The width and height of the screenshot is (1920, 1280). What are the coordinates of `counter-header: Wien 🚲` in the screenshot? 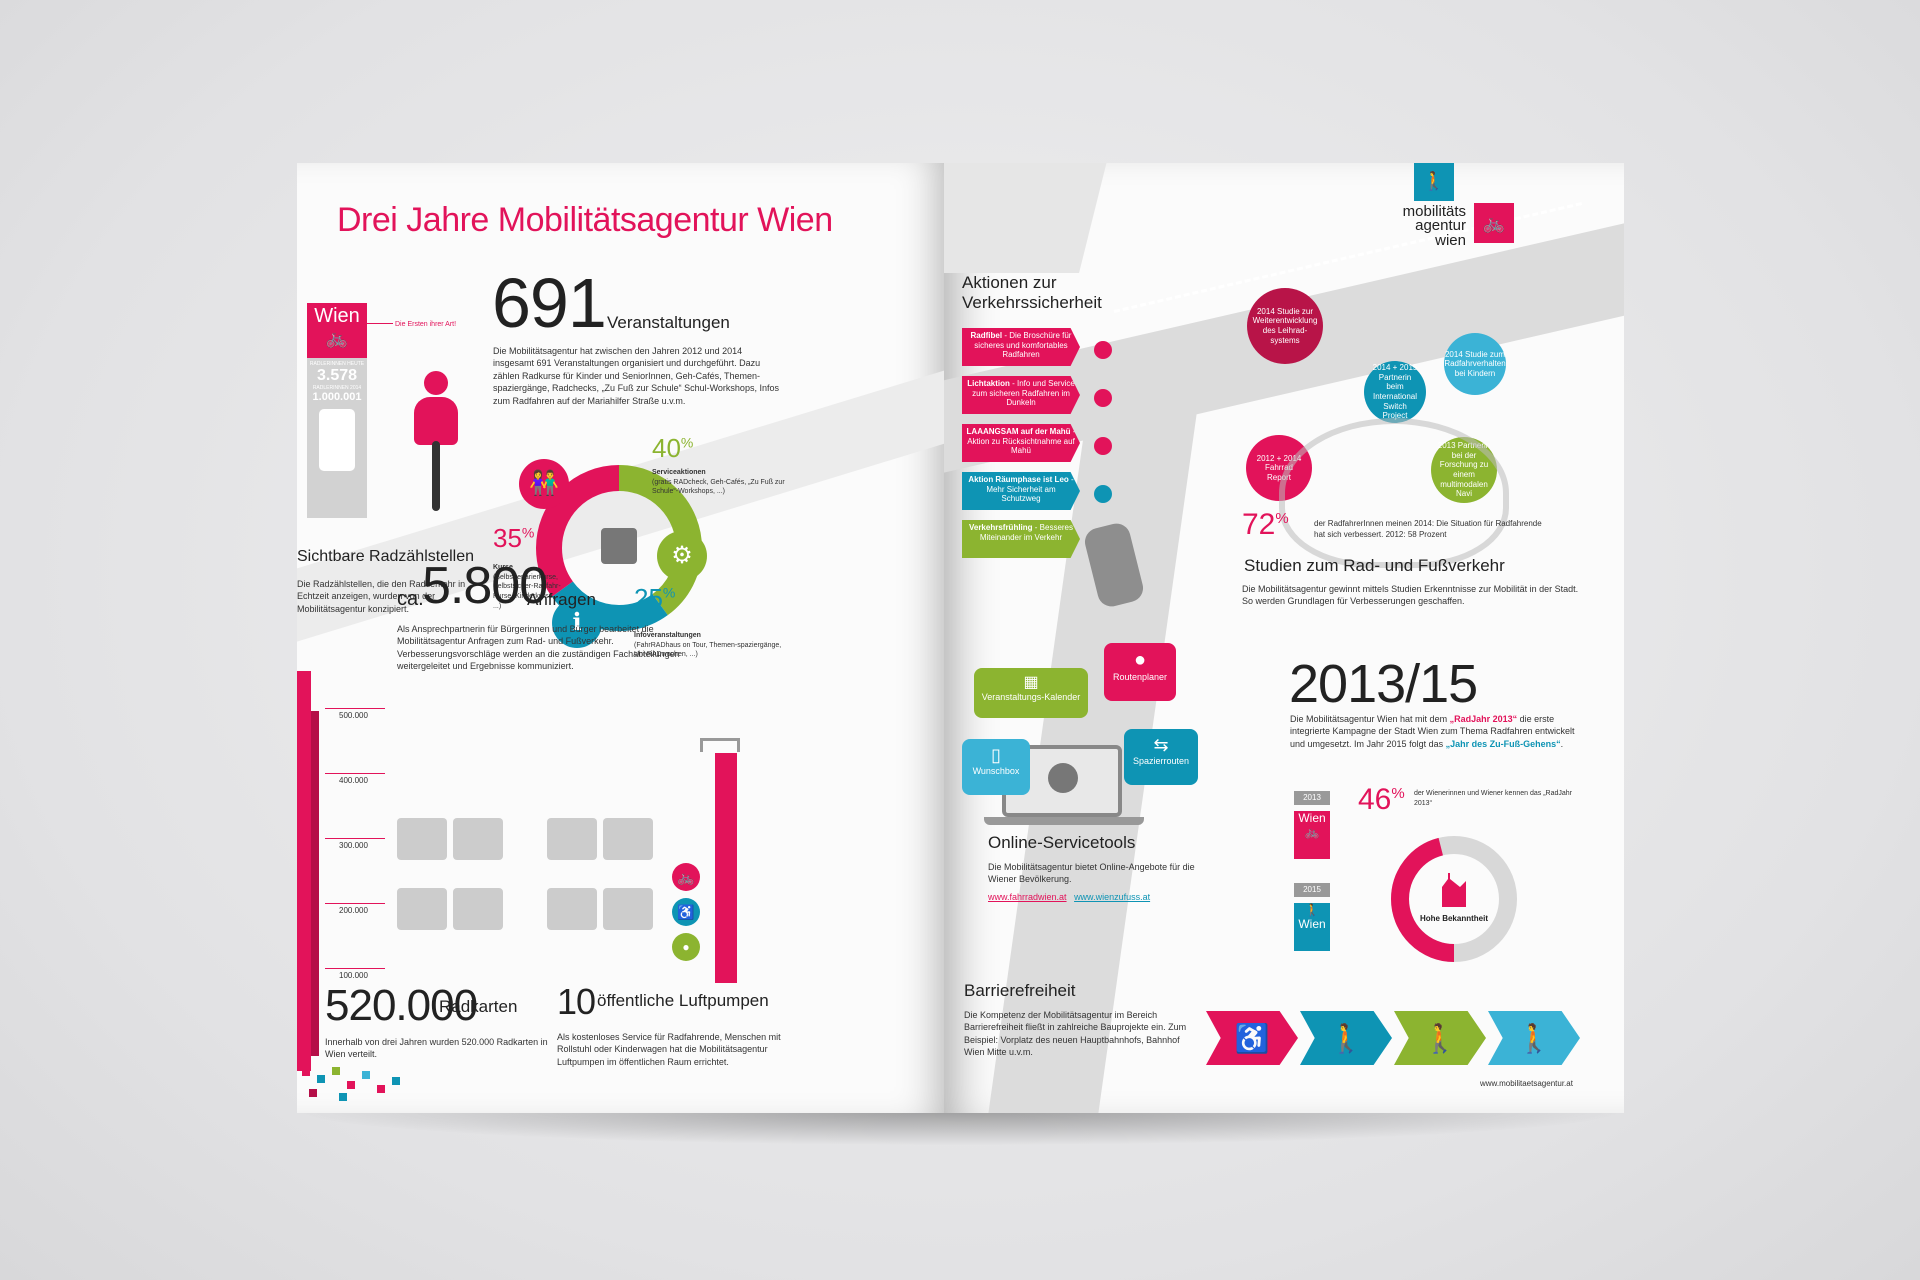 It's located at (337, 330).